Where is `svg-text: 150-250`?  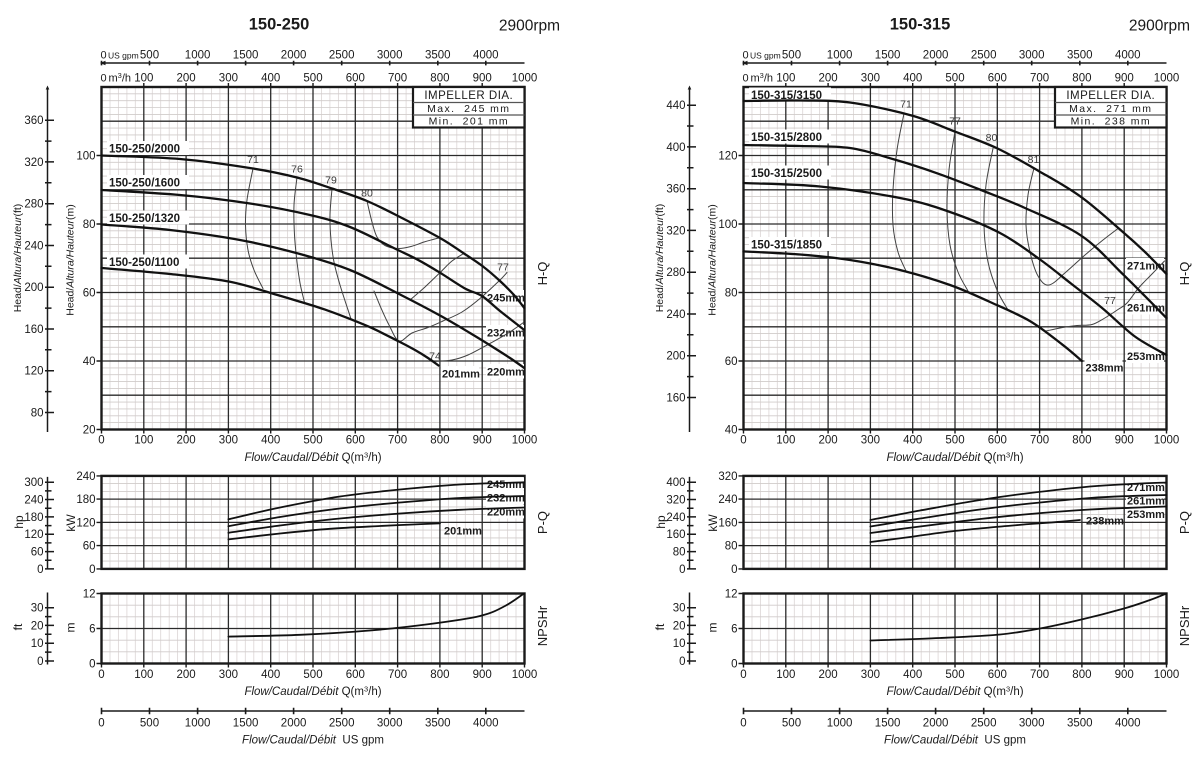
svg-text: 150-250 is located at coordinates (279, 25).